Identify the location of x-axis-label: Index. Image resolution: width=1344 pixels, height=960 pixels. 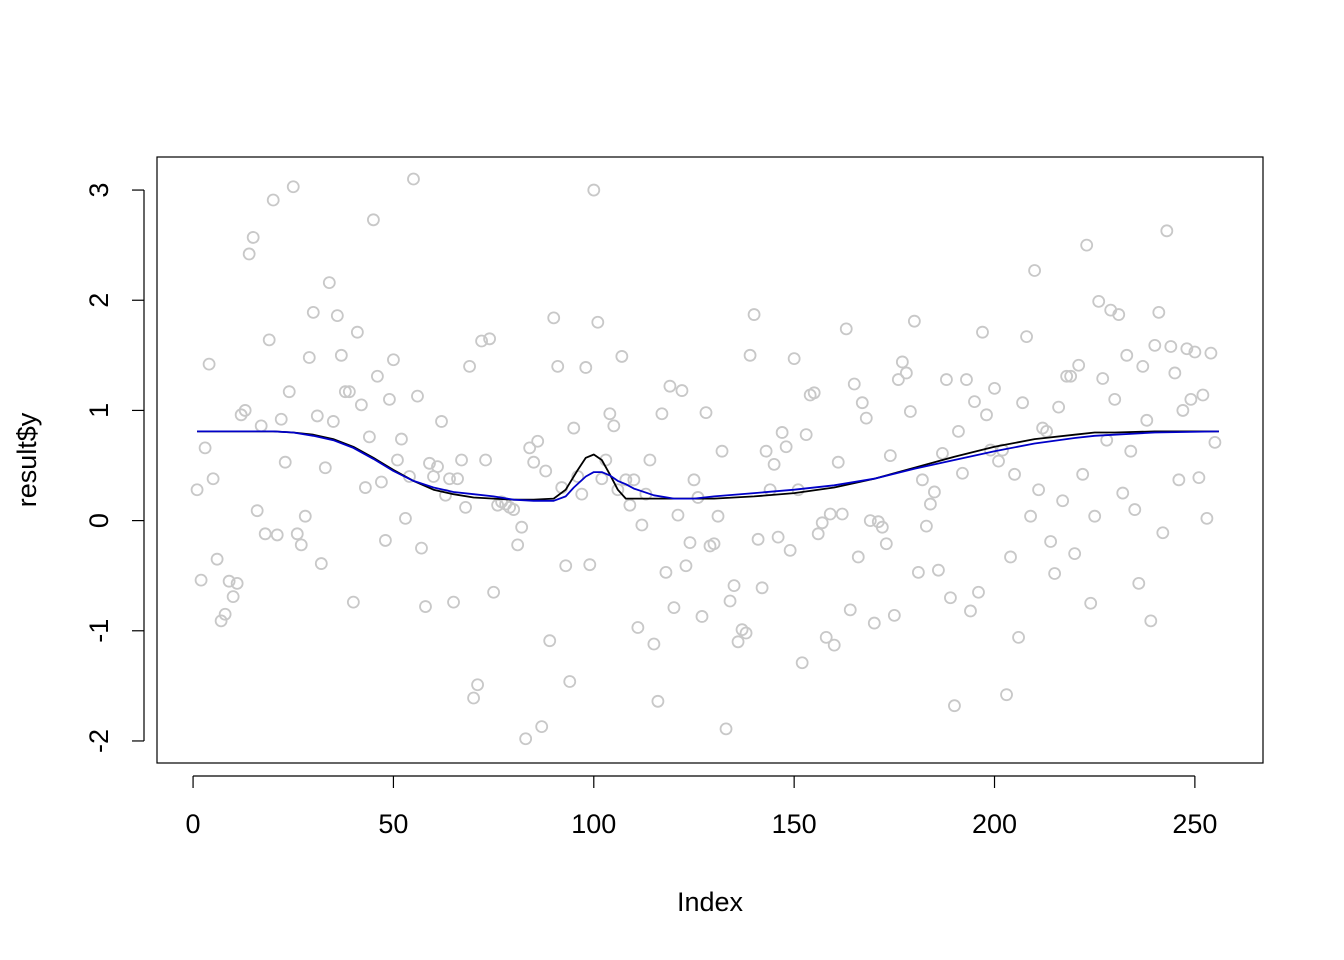
(710, 902).